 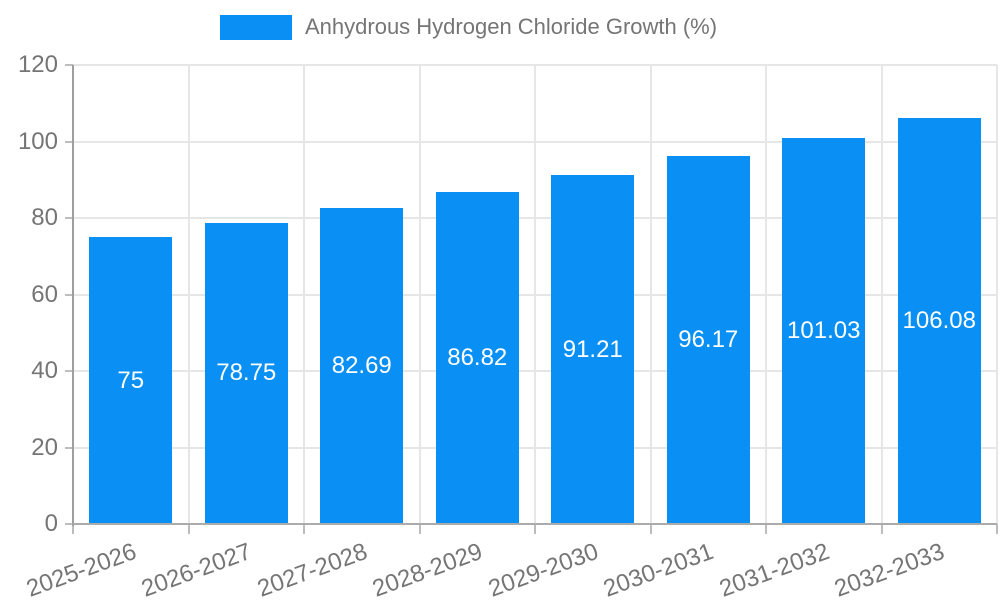 What do you see at coordinates (774, 569) in the screenshot?
I see `x-axis-tick-label: 2031-2032` at bounding box center [774, 569].